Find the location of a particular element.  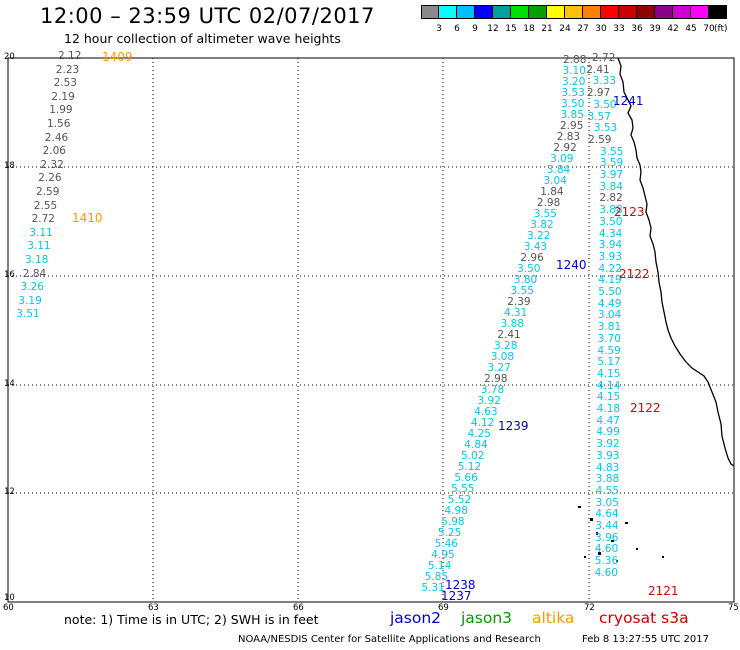

colorbar-frame is located at coordinates (574, 12).